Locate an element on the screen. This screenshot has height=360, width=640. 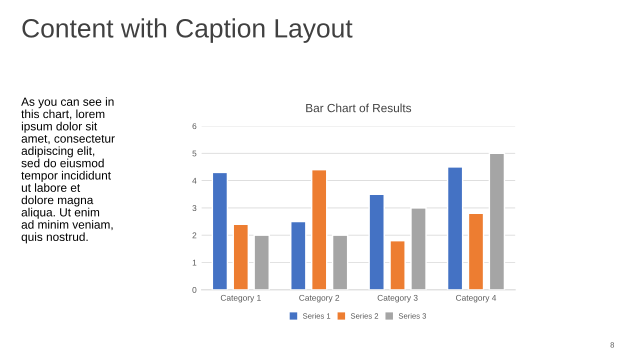
x-tick-label: Category 3 is located at coordinates (398, 298).